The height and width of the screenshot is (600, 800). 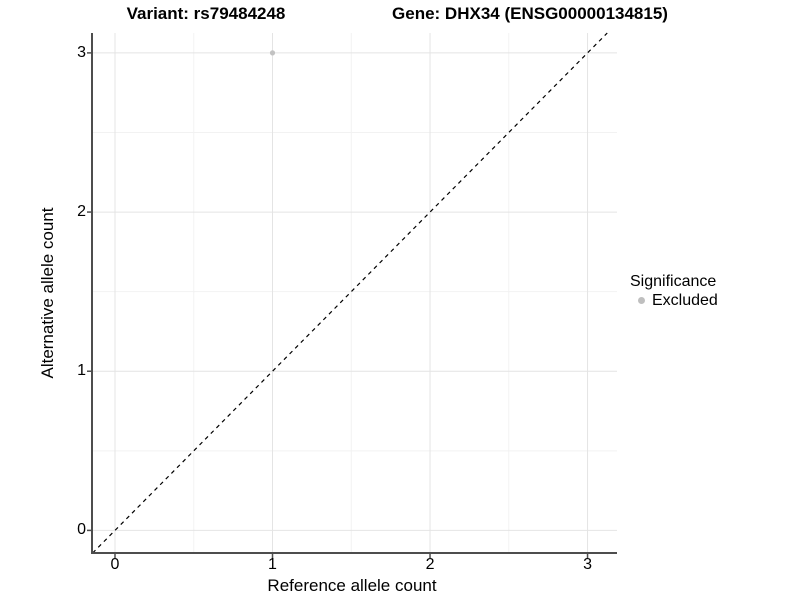 What do you see at coordinates (272, 564) in the screenshot?
I see `x-tick-label: 1` at bounding box center [272, 564].